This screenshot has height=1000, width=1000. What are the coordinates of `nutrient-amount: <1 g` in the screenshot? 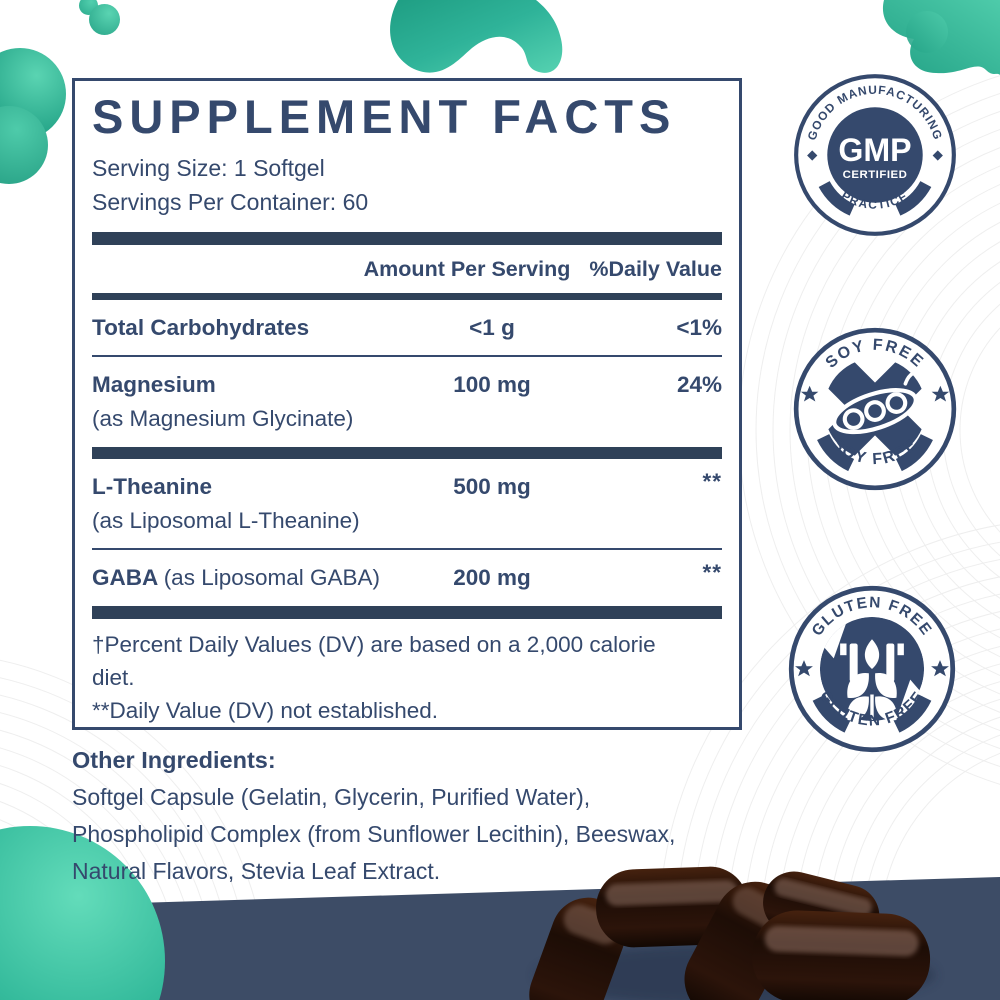 It's located at (492, 327).